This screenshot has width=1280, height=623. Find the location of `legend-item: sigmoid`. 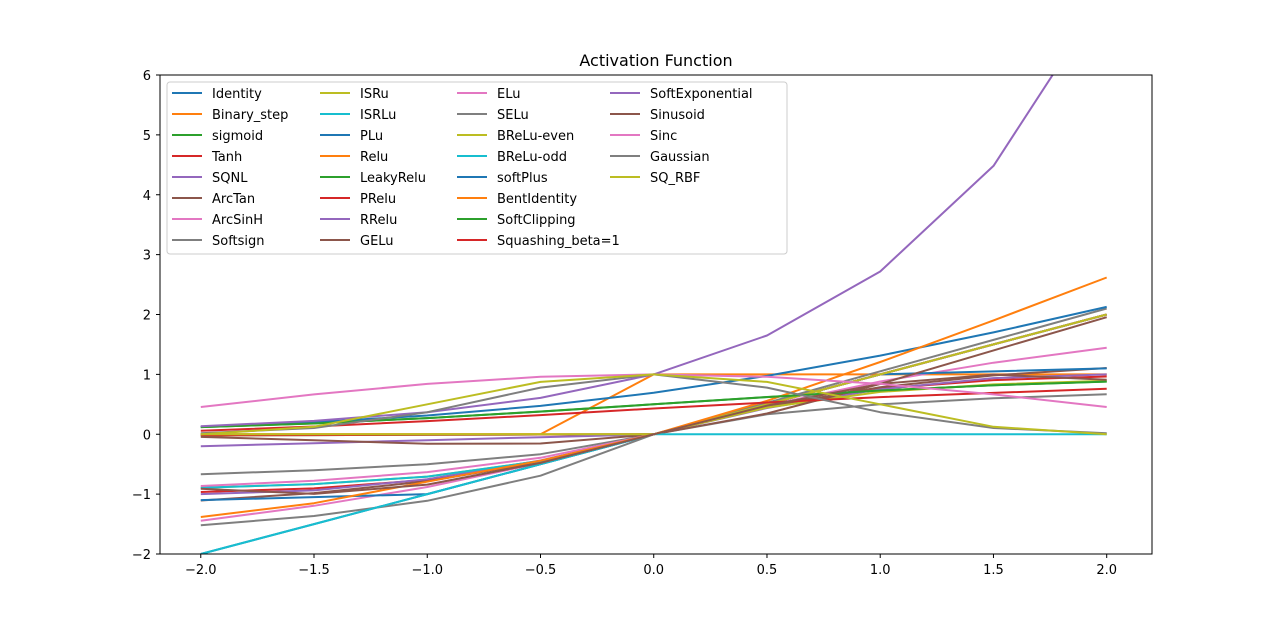

legend-item: sigmoid is located at coordinates (217, 136).